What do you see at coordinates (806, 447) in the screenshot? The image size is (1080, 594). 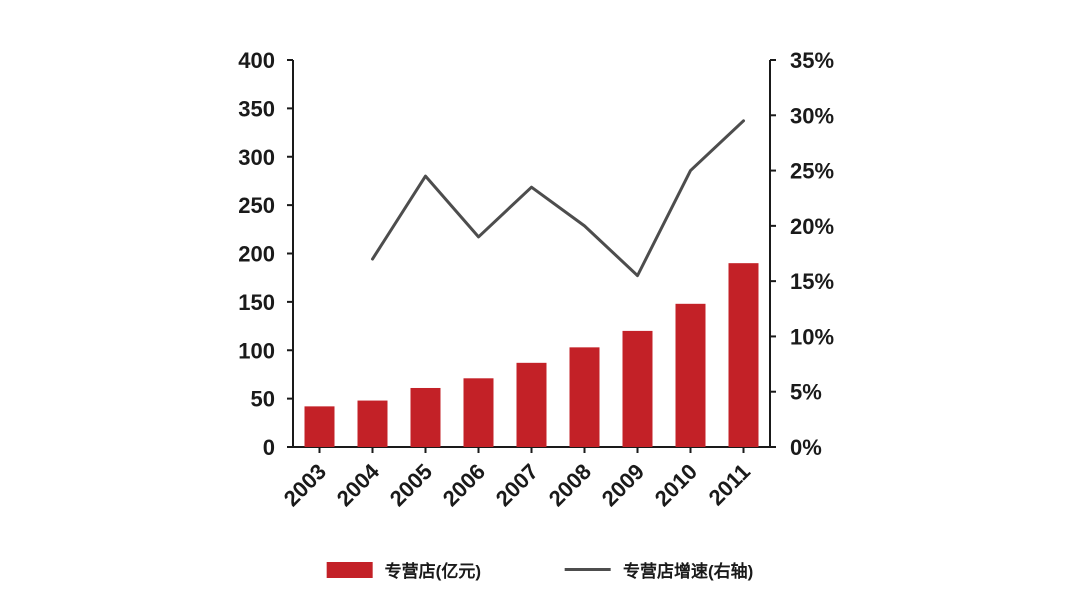 I see `right-axis-tick-label: 0%` at bounding box center [806, 447].